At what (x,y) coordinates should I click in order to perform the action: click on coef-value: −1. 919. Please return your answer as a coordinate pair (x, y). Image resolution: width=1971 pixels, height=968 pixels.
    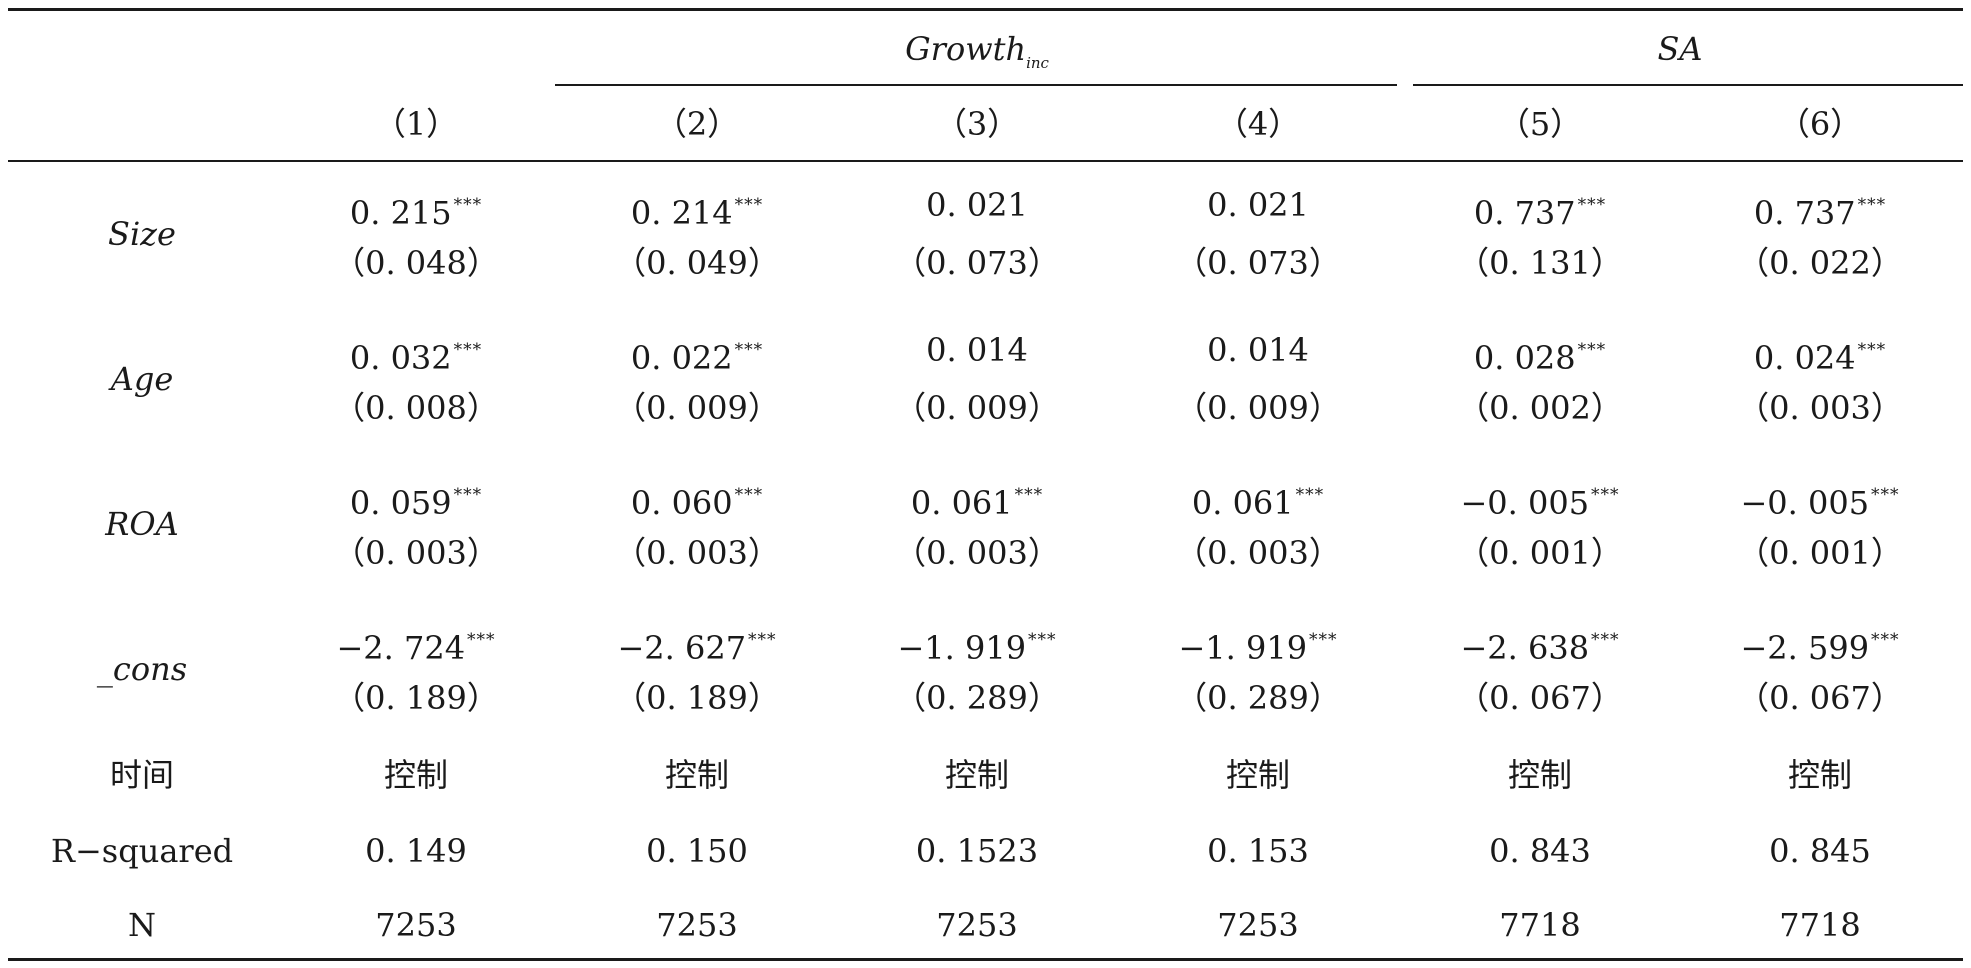
    Looking at the image, I should click on (962, 648).